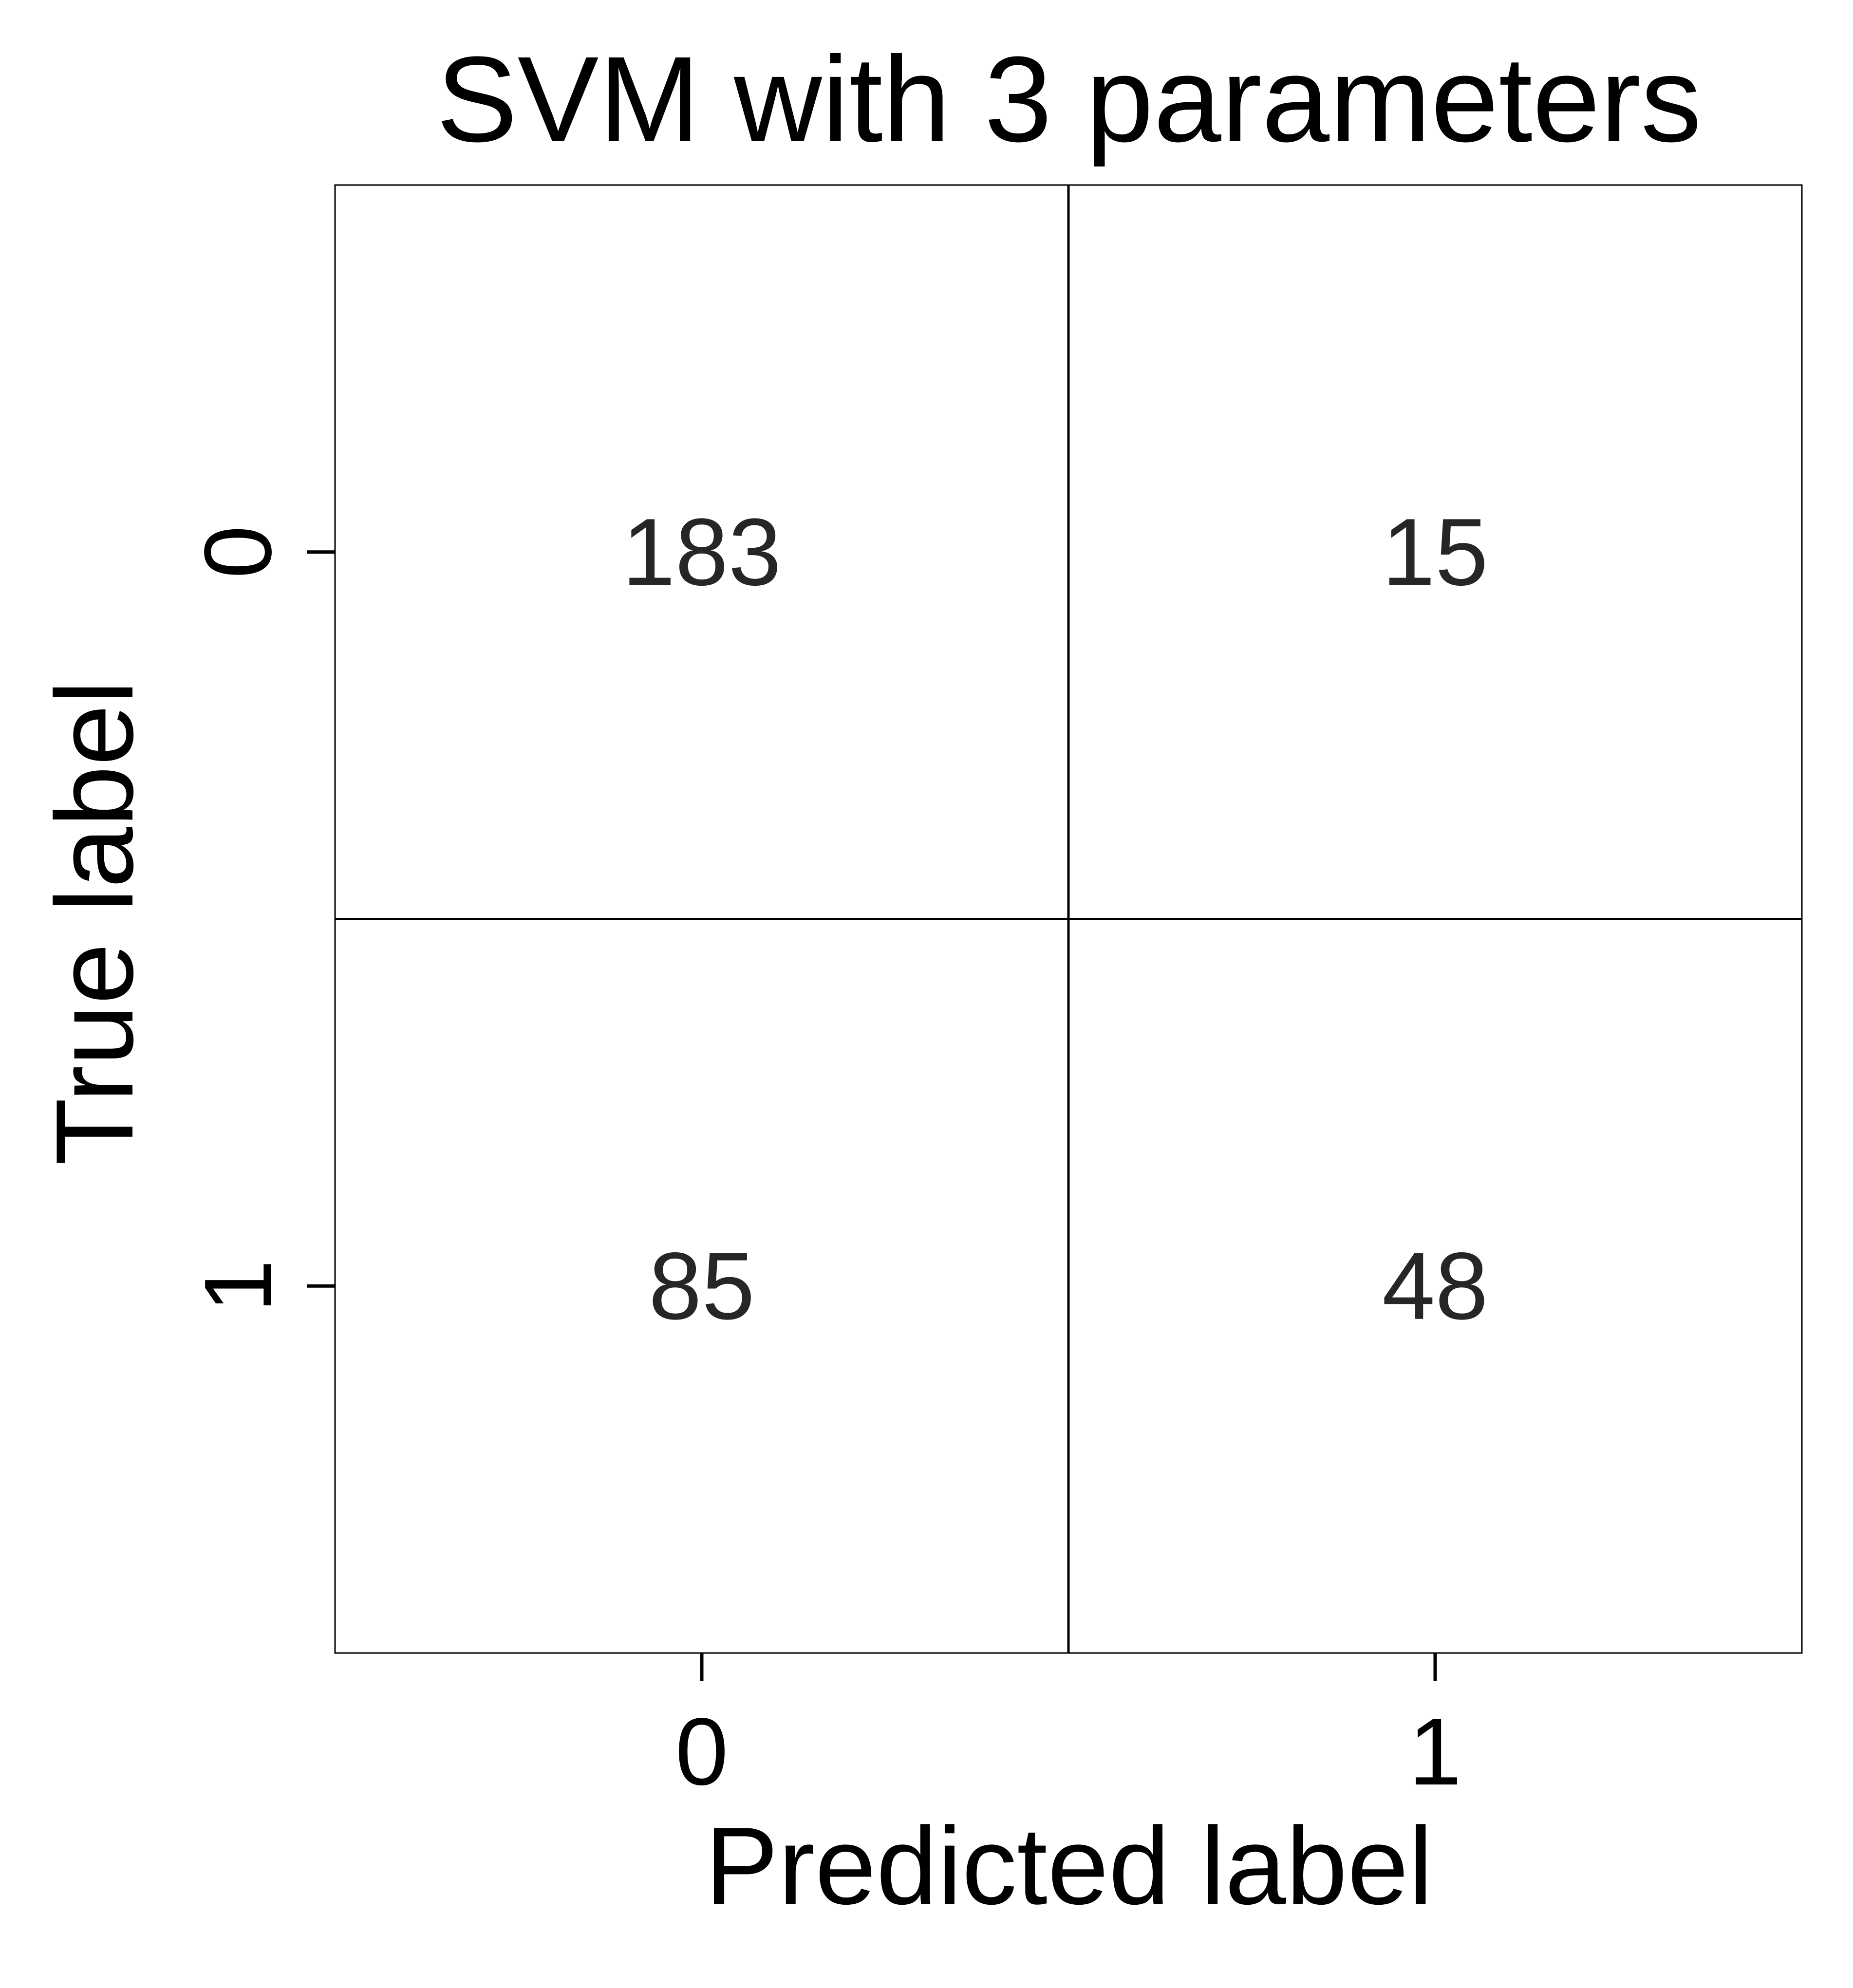 Image resolution: width=1853 pixels, height=1988 pixels. Describe the element at coordinates (701, 1751) in the screenshot. I see `x-tick-label-0: 0` at that location.